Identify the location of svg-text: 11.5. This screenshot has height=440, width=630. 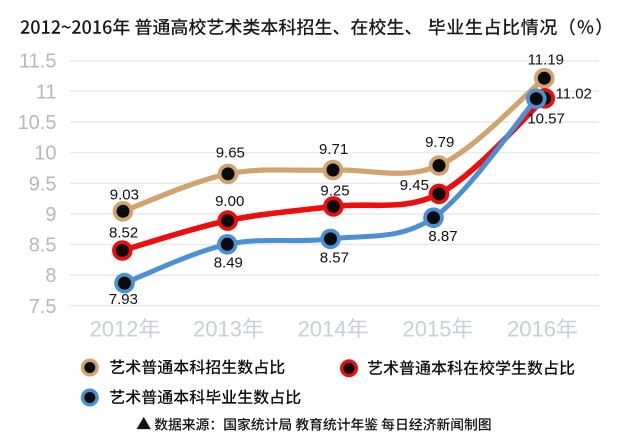
(37, 62).